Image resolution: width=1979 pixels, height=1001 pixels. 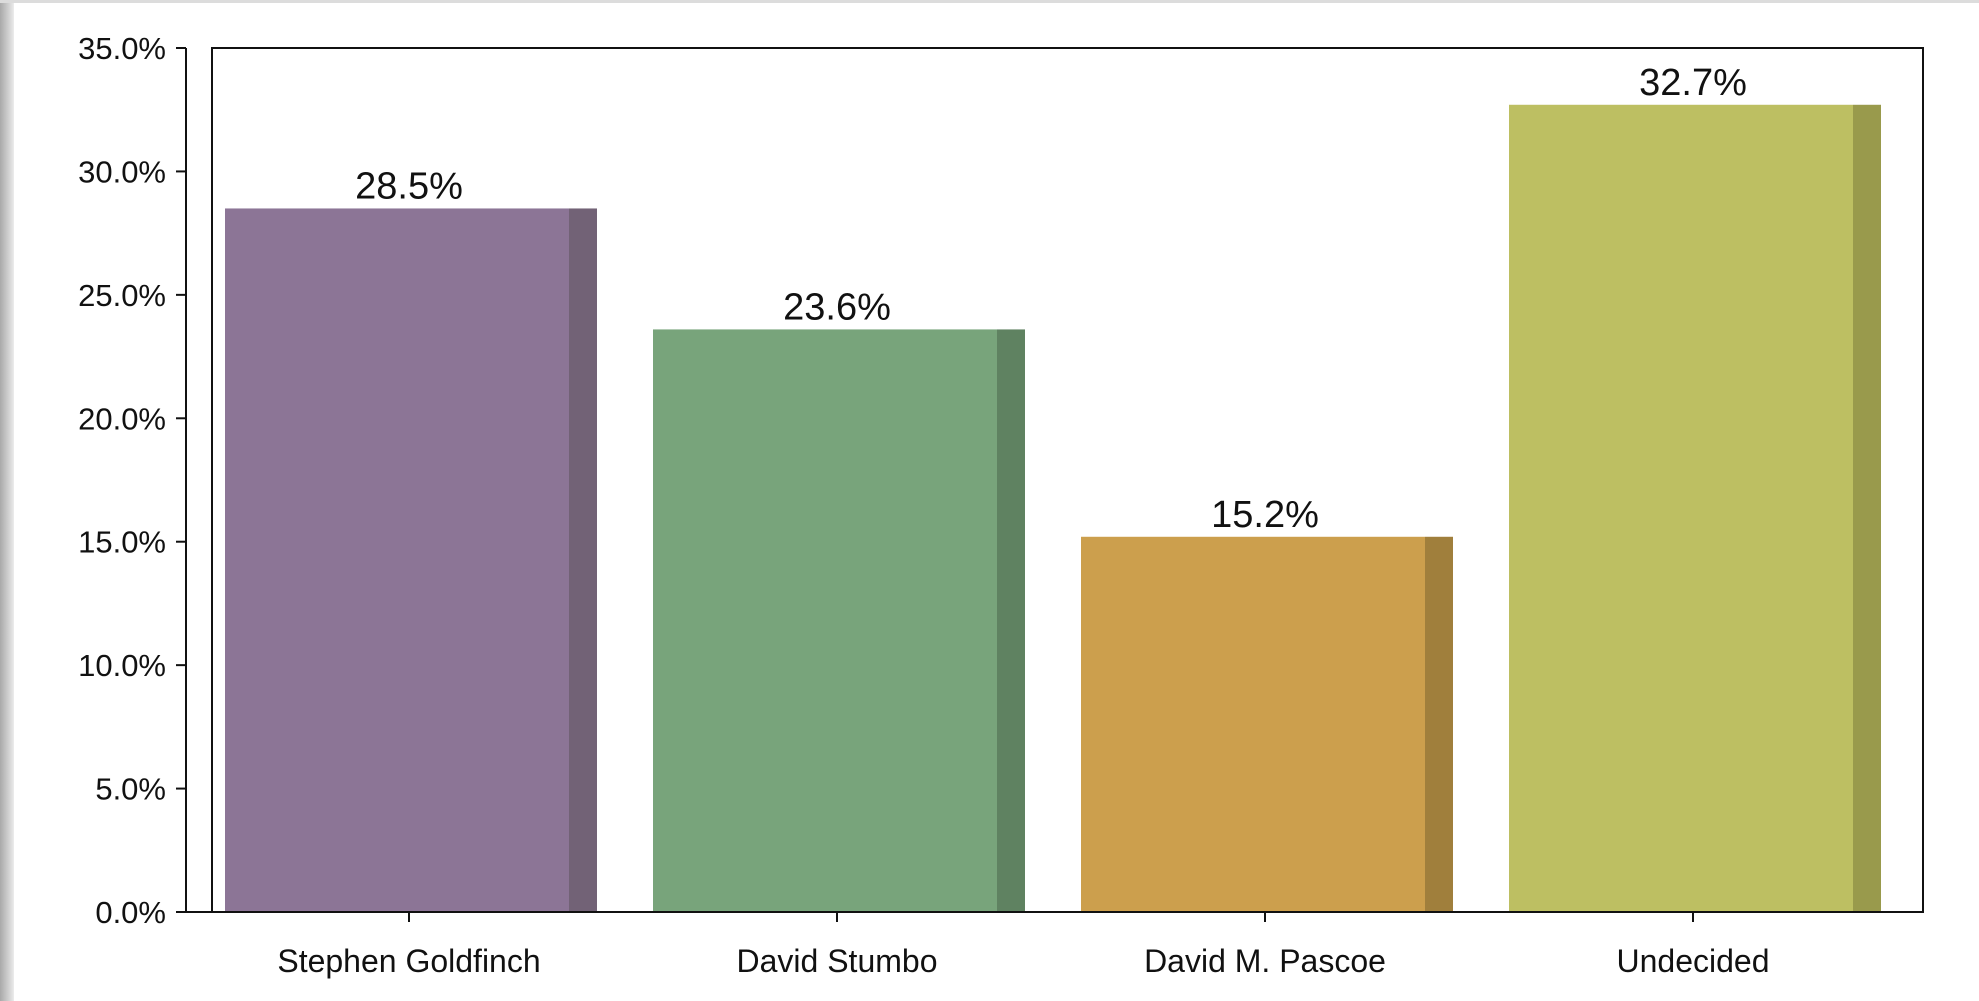 What do you see at coordinates (122, 295) in the screenshot?
I see `y-tick-label: 25.0%` at bounding box center [122, 295].